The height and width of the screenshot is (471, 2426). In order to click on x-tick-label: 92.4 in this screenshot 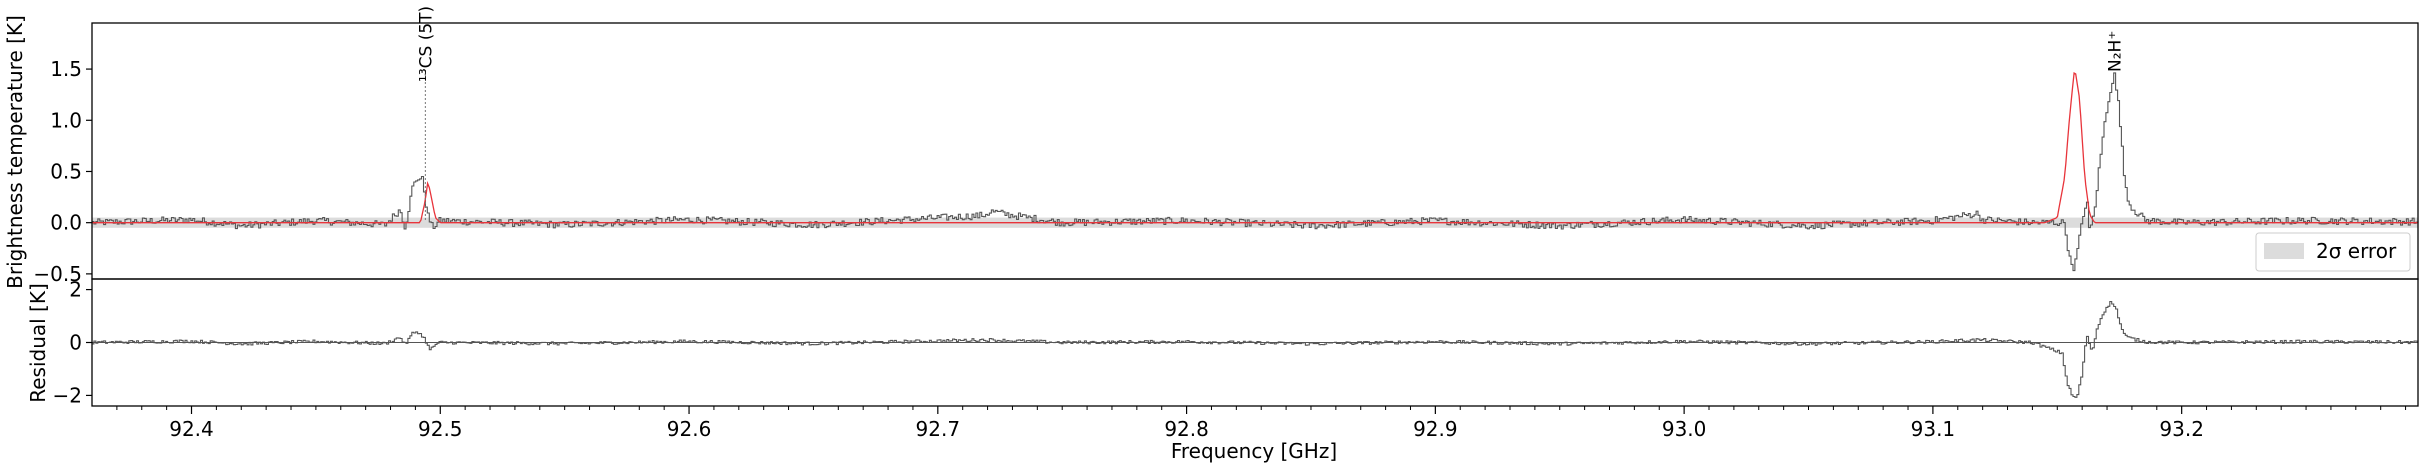, I will do `click(191, 429)`.